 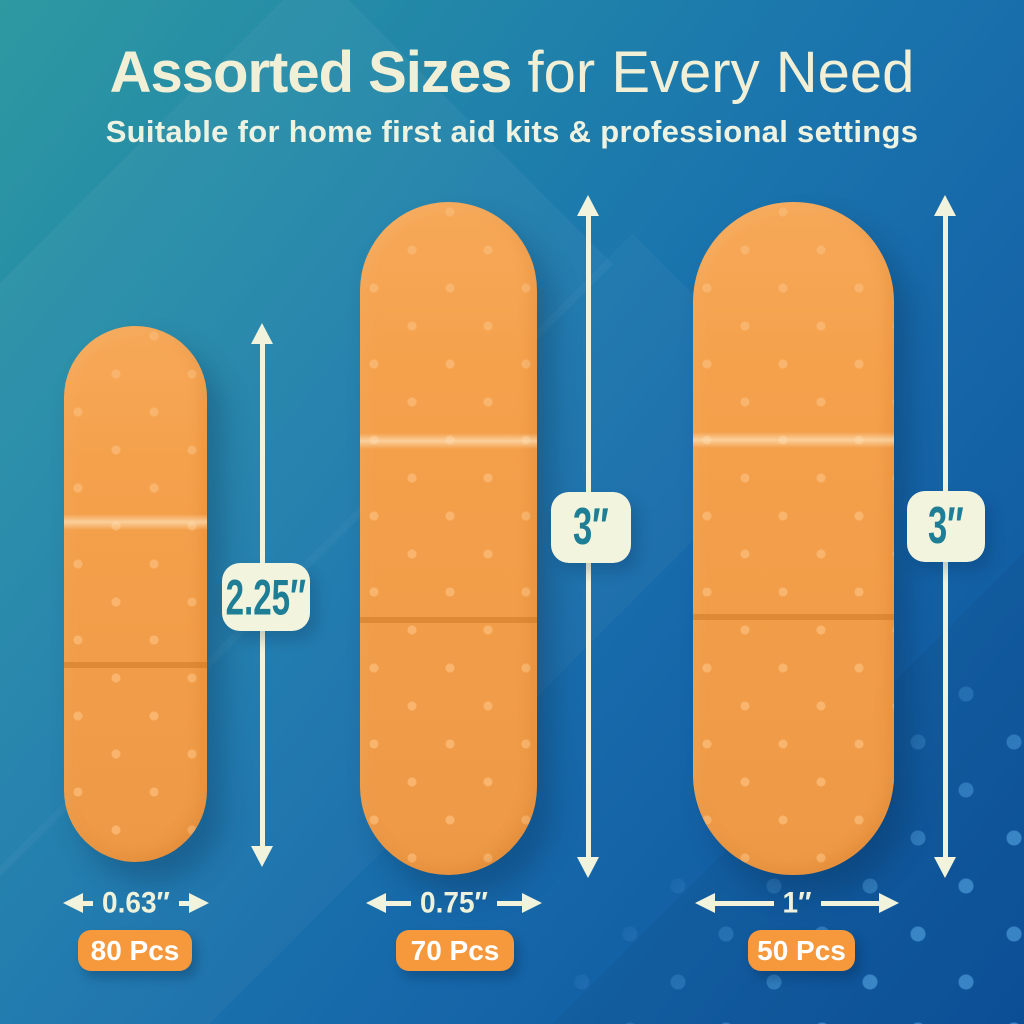 I want to click on width-arrow-large: 1″, so click(x=797, y=902).